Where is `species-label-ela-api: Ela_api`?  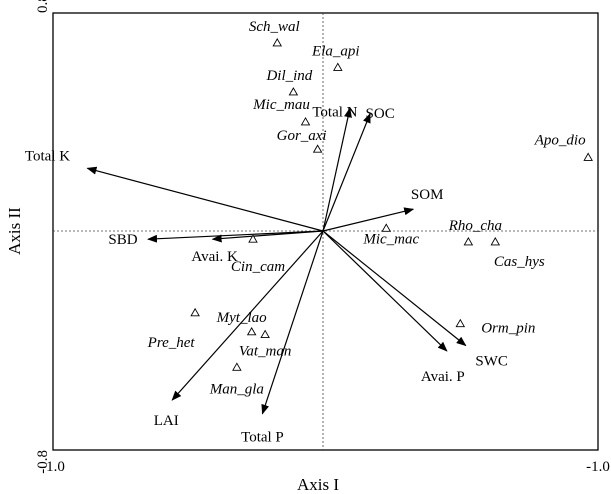
species-label-ela-api: Ela_api is located at coordinates (335, 51).